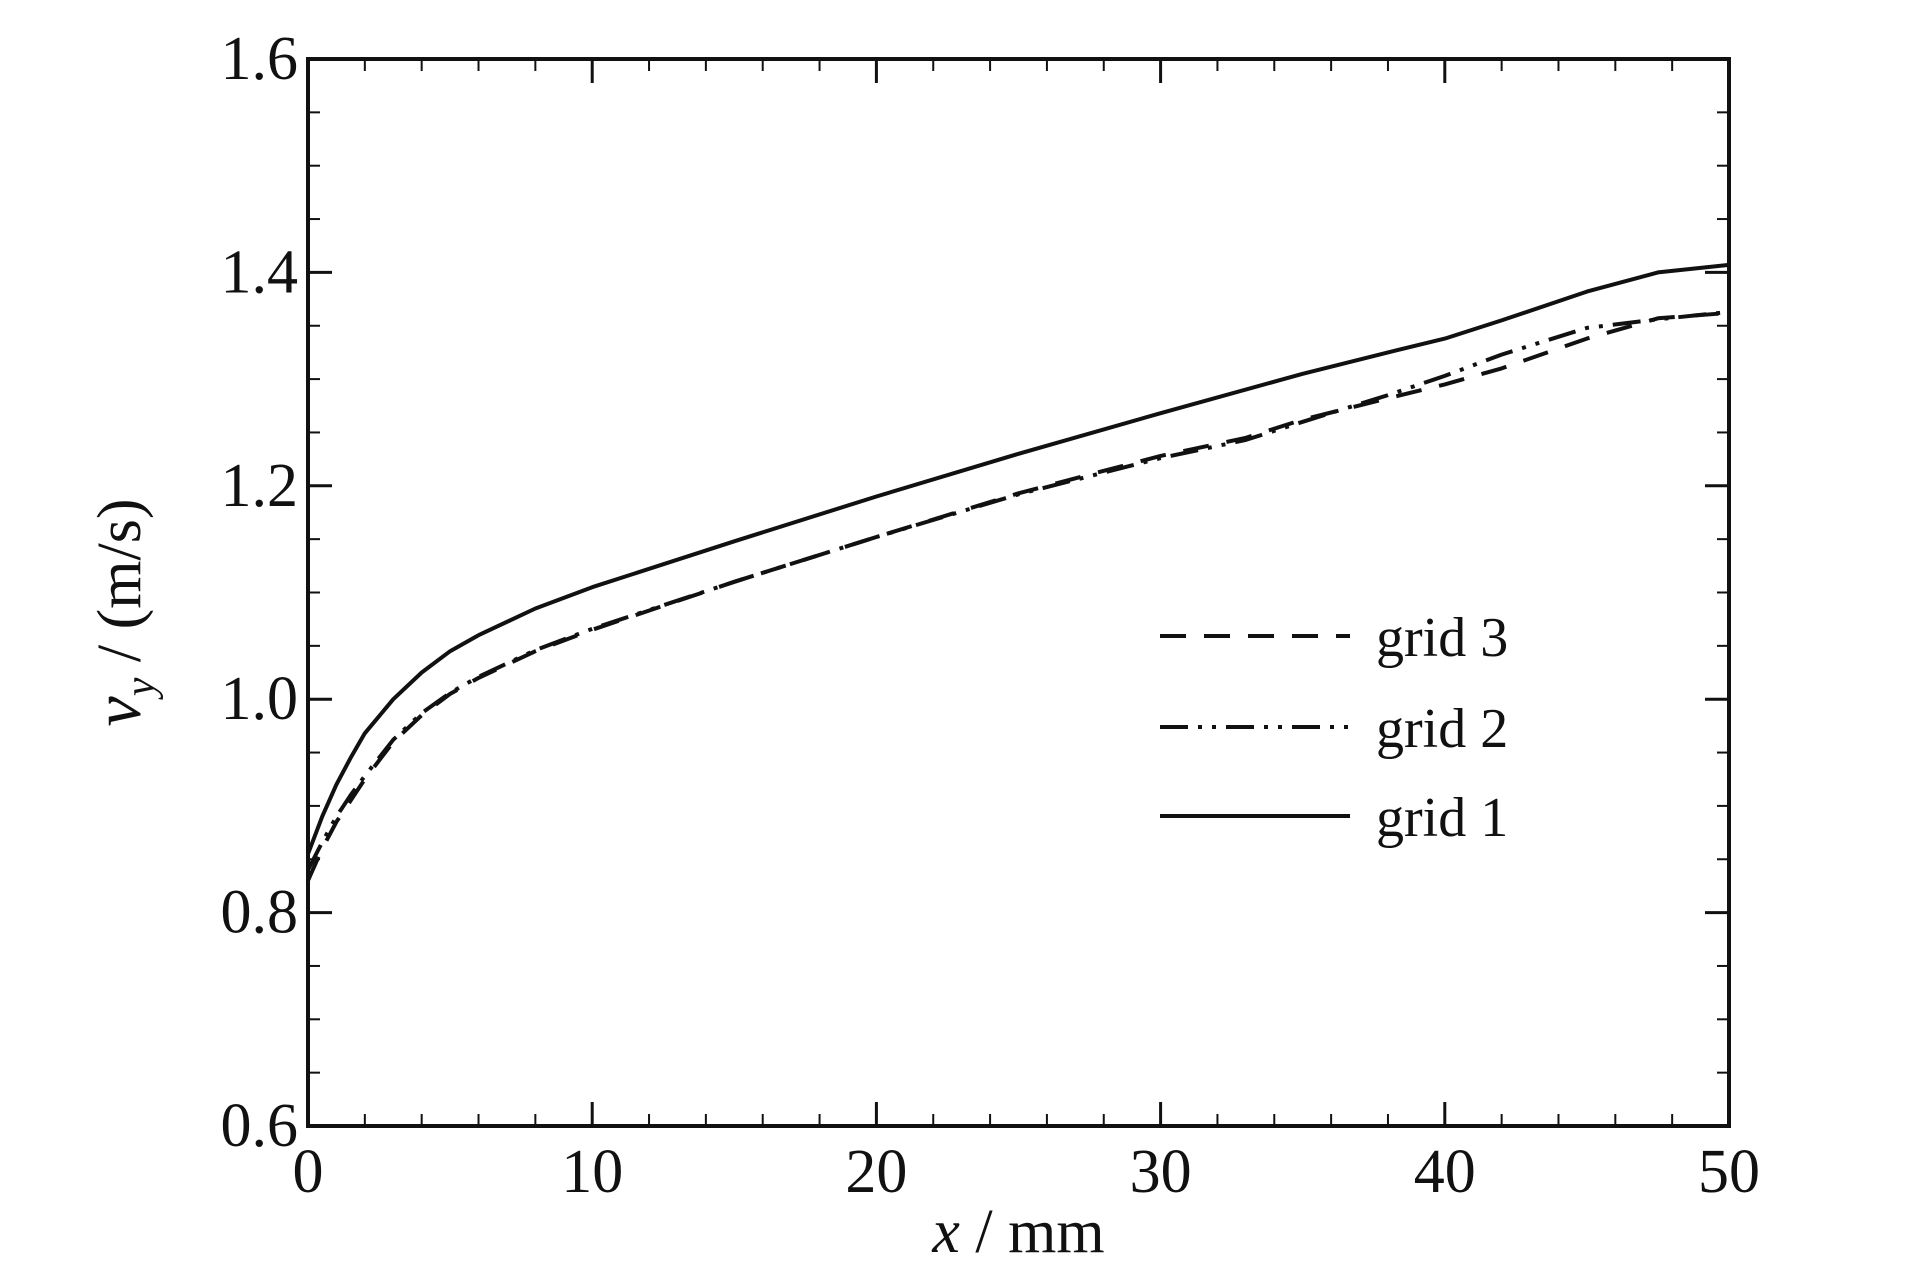  I want to click on legend-label: grid 1, so click(1442, 818).